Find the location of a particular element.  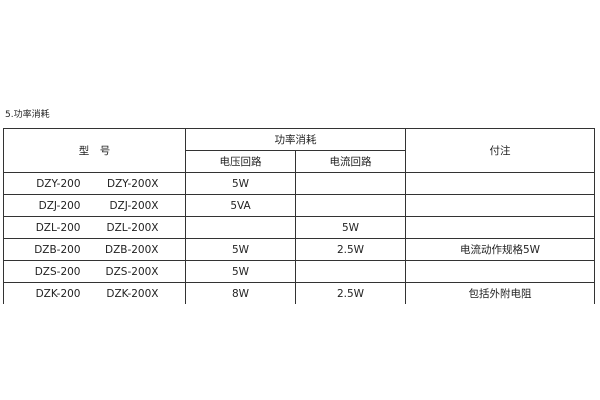

model-cell: DZY-200 DZY-200X is located at coordinates (94, 183).